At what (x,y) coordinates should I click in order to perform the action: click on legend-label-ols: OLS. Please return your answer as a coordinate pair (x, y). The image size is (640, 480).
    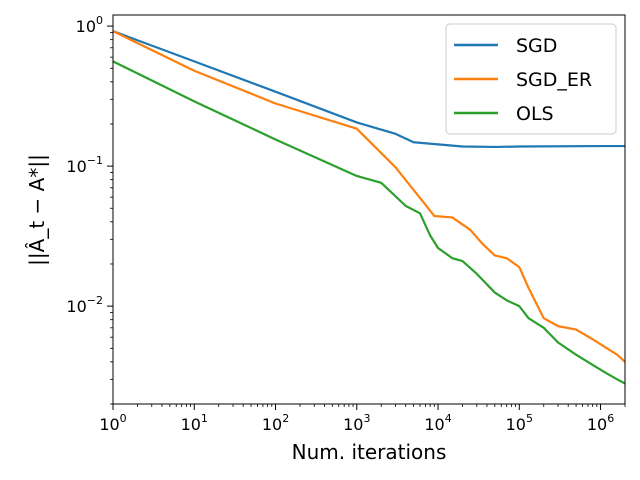
    Looking at the image, I should click on (535, 114).